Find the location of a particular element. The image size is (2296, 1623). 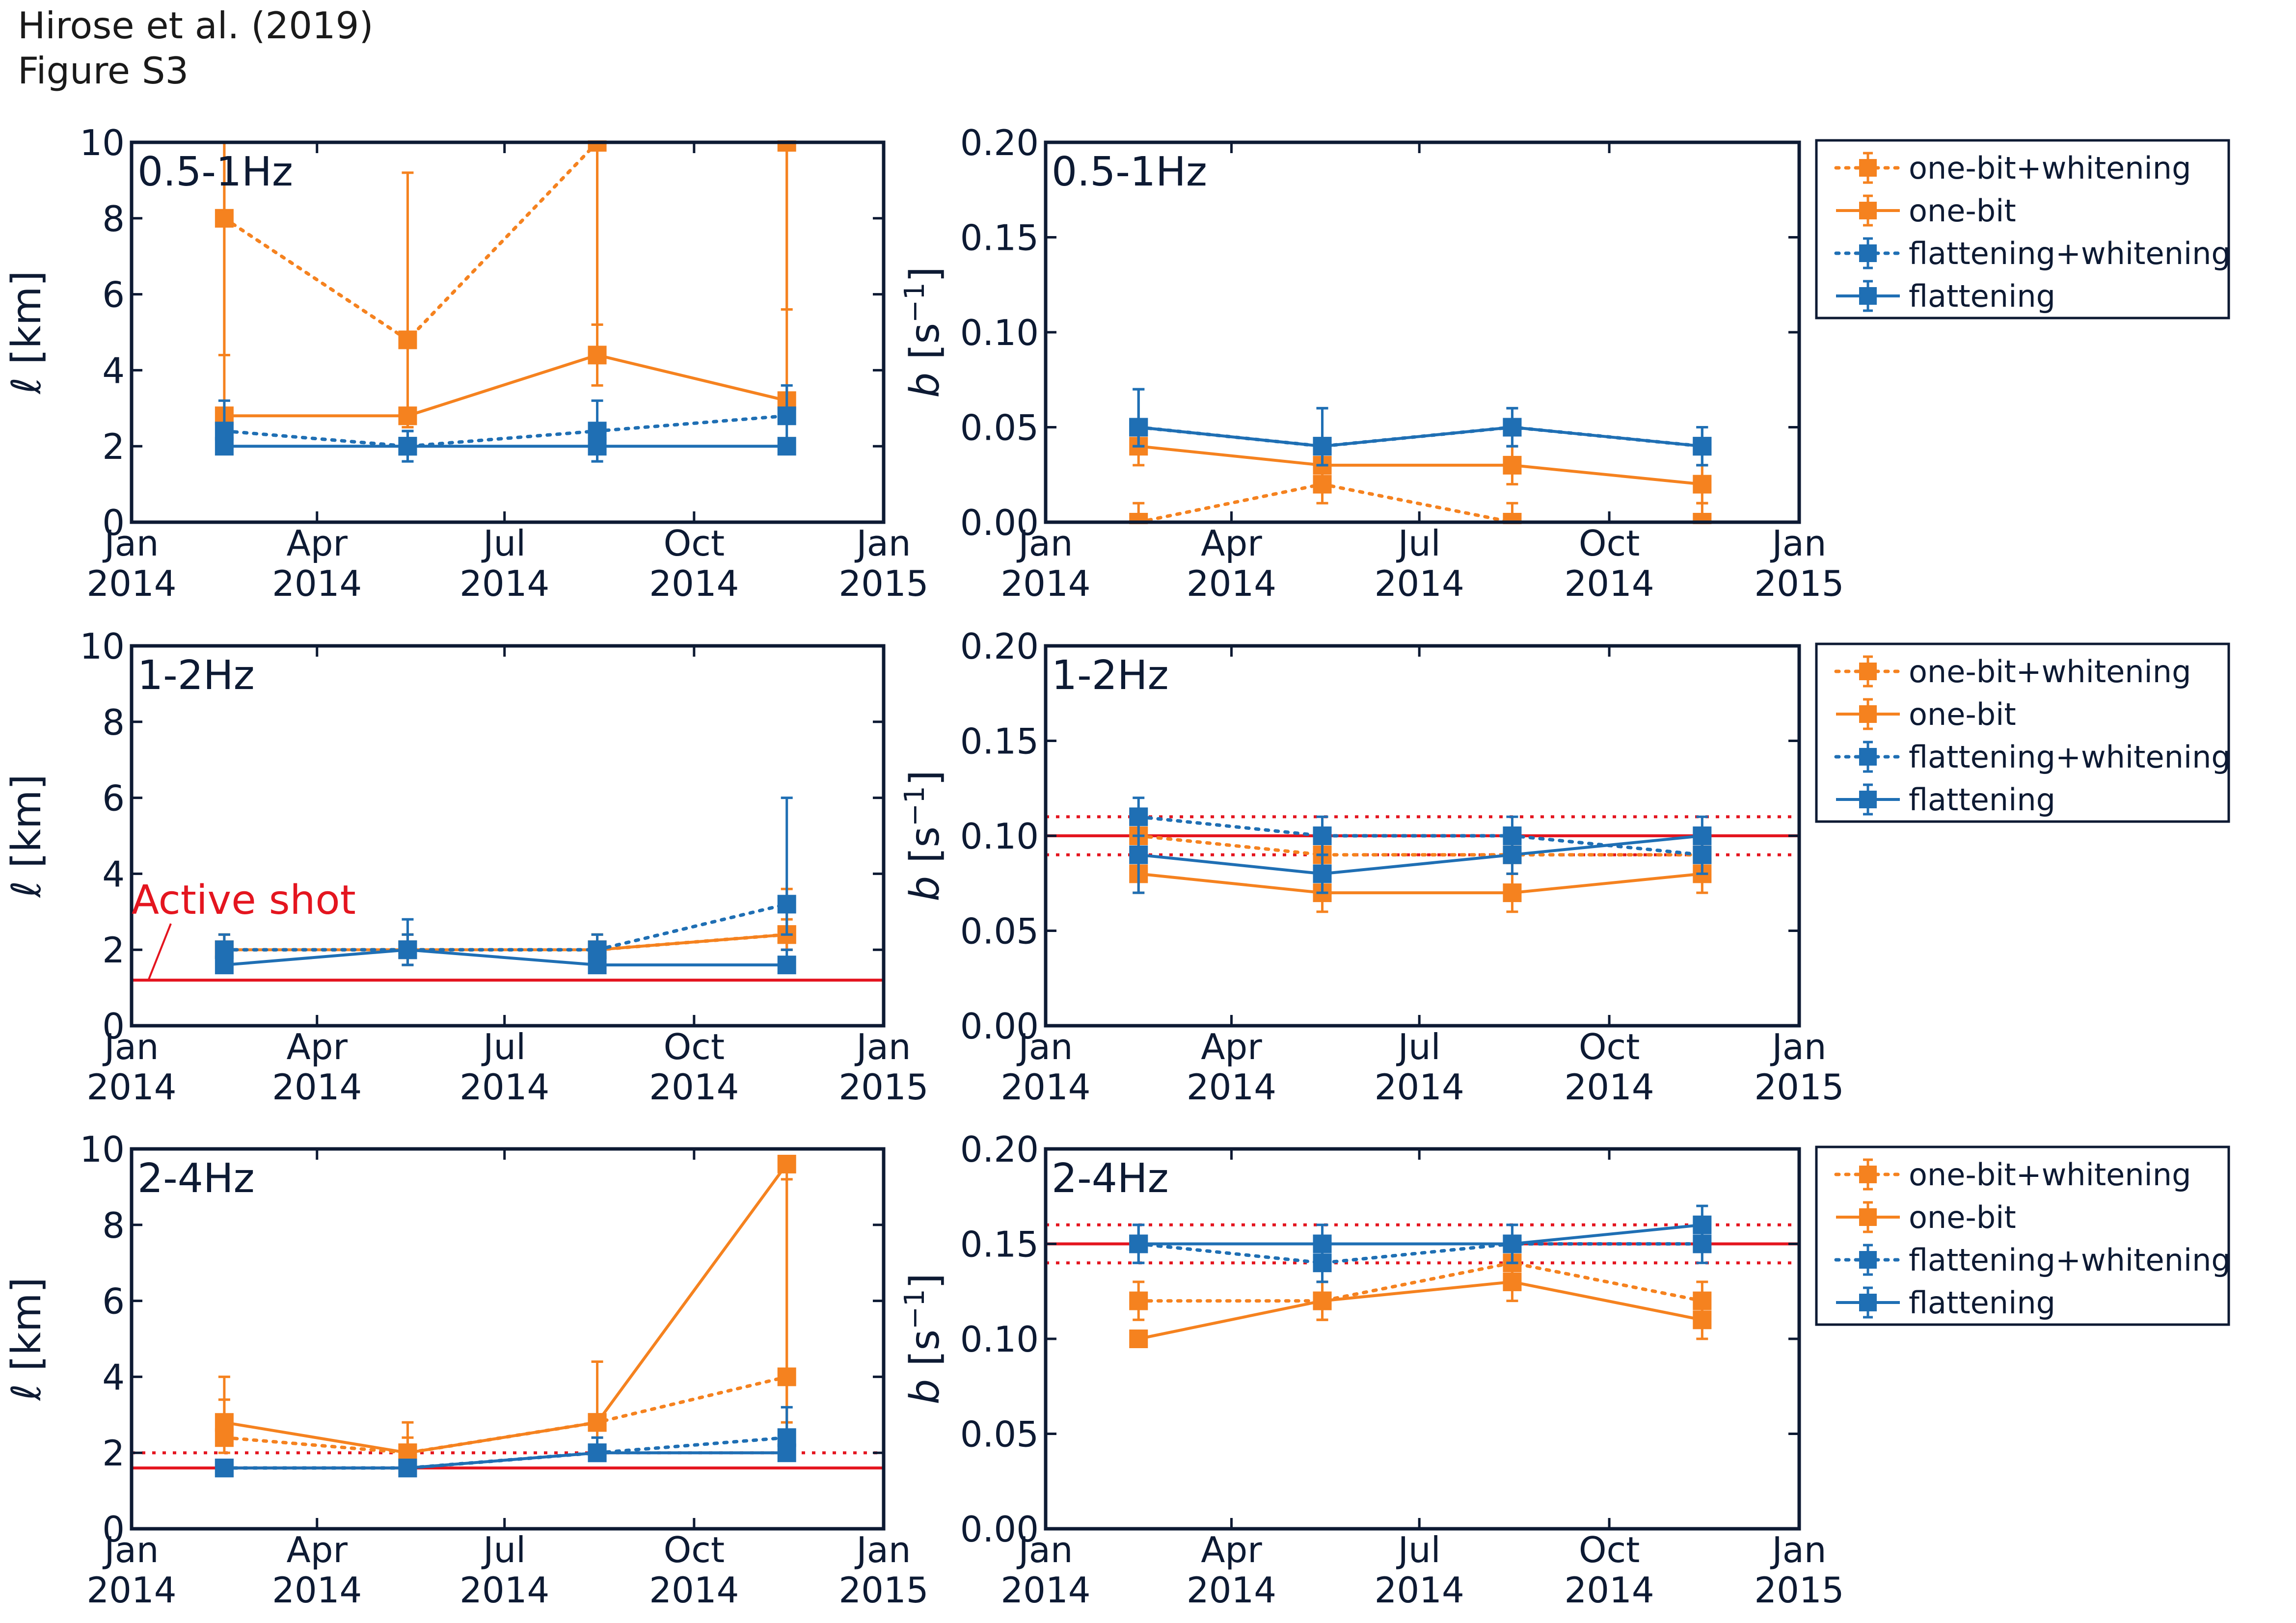

legend-label: one-bit+whitening is located at coordinates (2050, 1175).